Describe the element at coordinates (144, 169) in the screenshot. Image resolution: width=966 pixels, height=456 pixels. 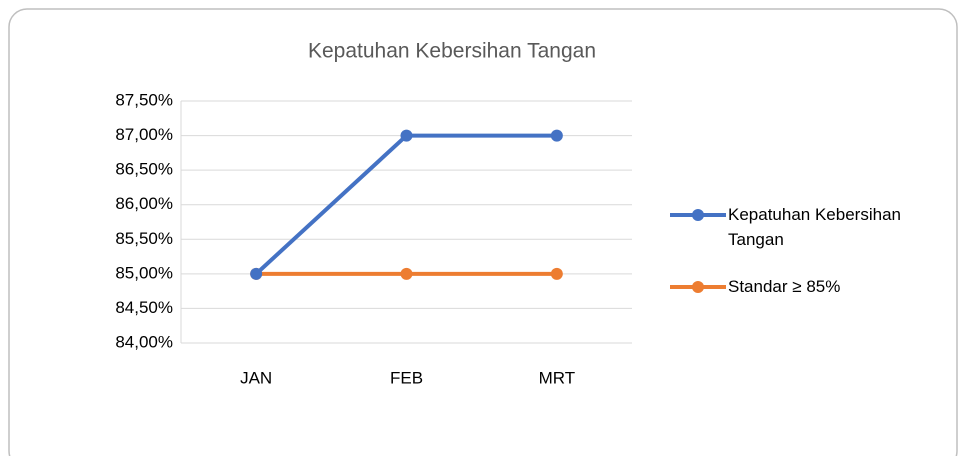
I see `y-tick-label: 86,50%` at that location.